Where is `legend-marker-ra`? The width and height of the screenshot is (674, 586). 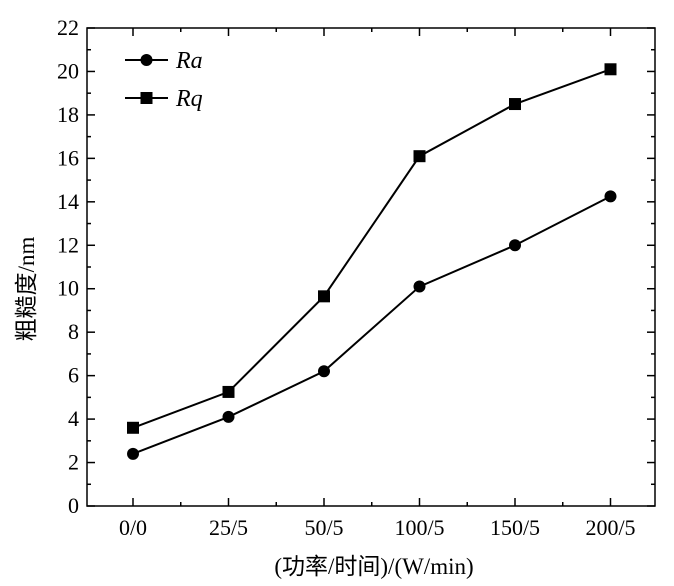
legend-marker-ra is located at coordinates (146, 60).